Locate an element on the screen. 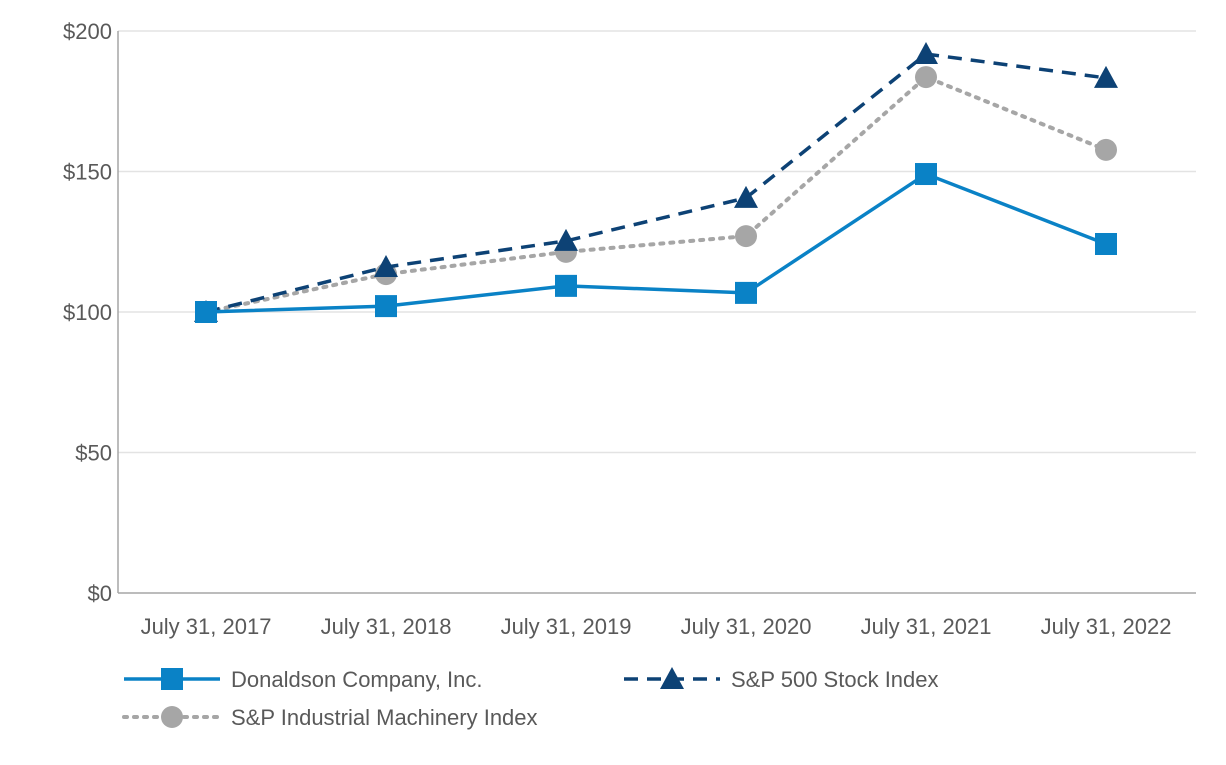  x-tick-label: July 31, 2019 is located at coordinates (566, 626).